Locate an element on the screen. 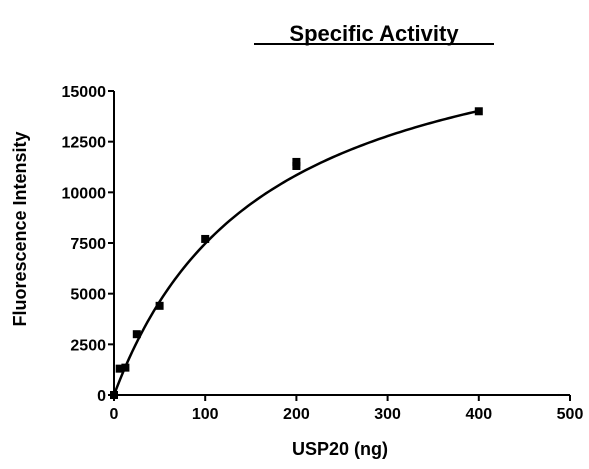 The width and height of the screenshot is (589, 469). x-tick-label: 200 is located at coordinates (296, 414).